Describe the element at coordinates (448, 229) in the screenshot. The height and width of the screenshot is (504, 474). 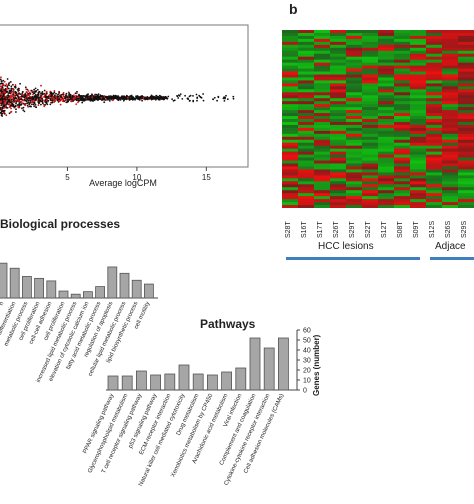
I see `heatmap-column-label: S26S` at that location.